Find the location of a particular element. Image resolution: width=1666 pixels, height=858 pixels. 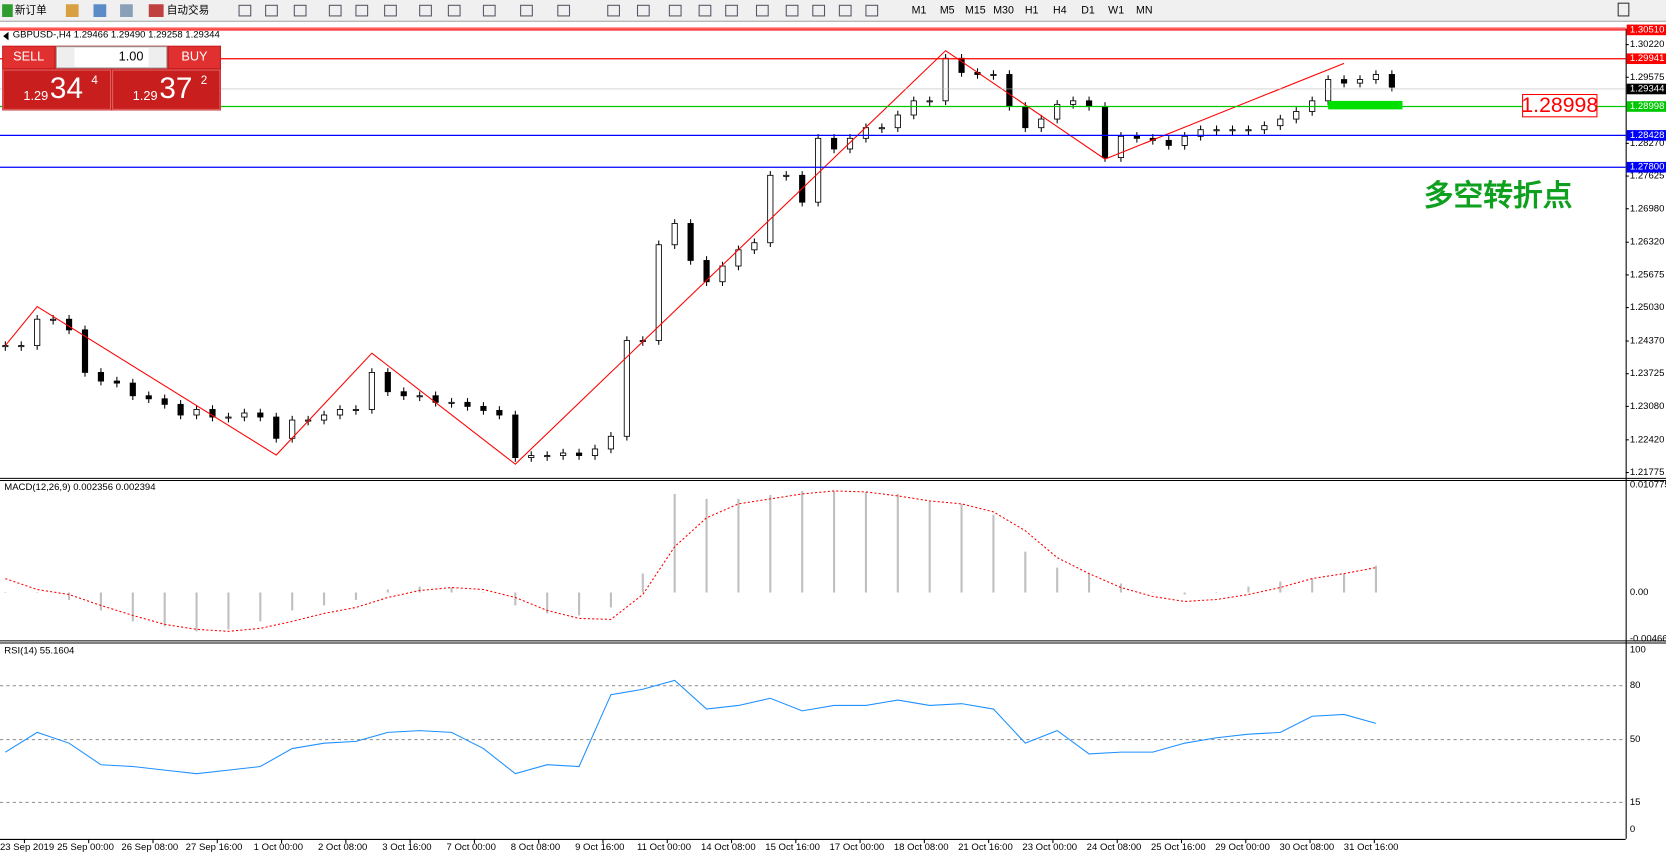

toolbar-buttons: 新订单 自动交易 M1 M5 M15 M30 H1 H4 D1 W1 MN is located at coordinates (816, 9).